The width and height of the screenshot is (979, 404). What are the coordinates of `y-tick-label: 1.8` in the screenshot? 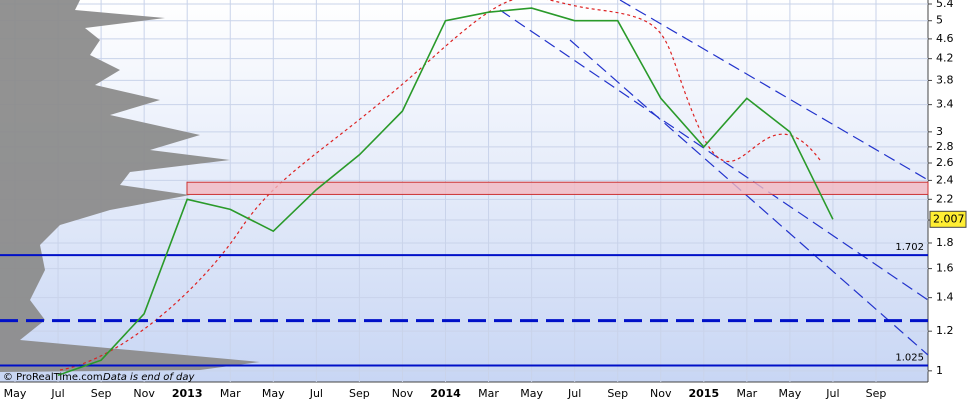 It's located at (945, 242).